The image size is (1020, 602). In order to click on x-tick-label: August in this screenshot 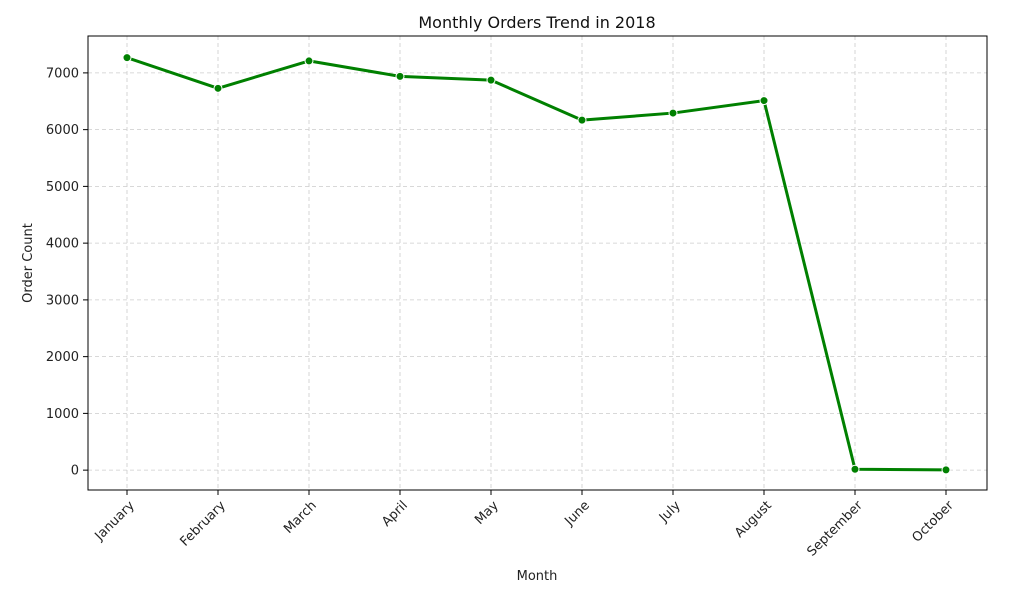, I will do `click(753, 519)`.